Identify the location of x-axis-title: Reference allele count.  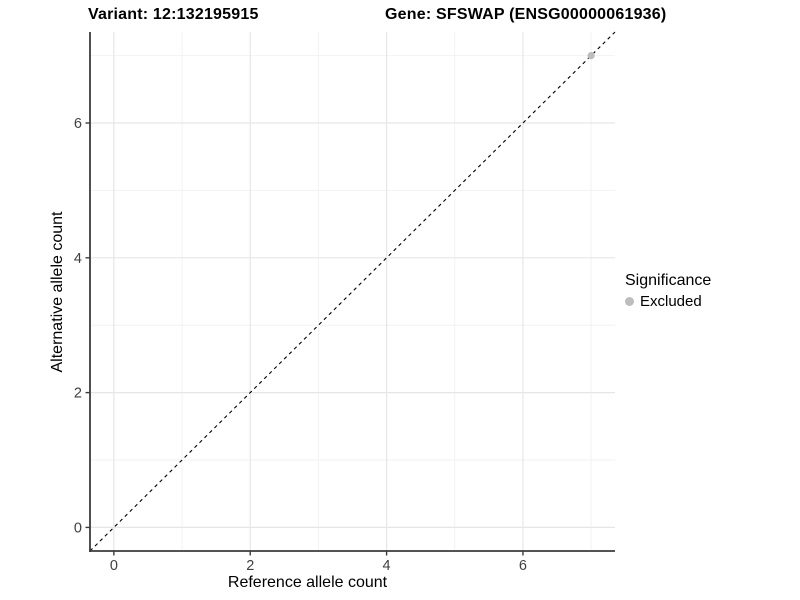
(307, 582).